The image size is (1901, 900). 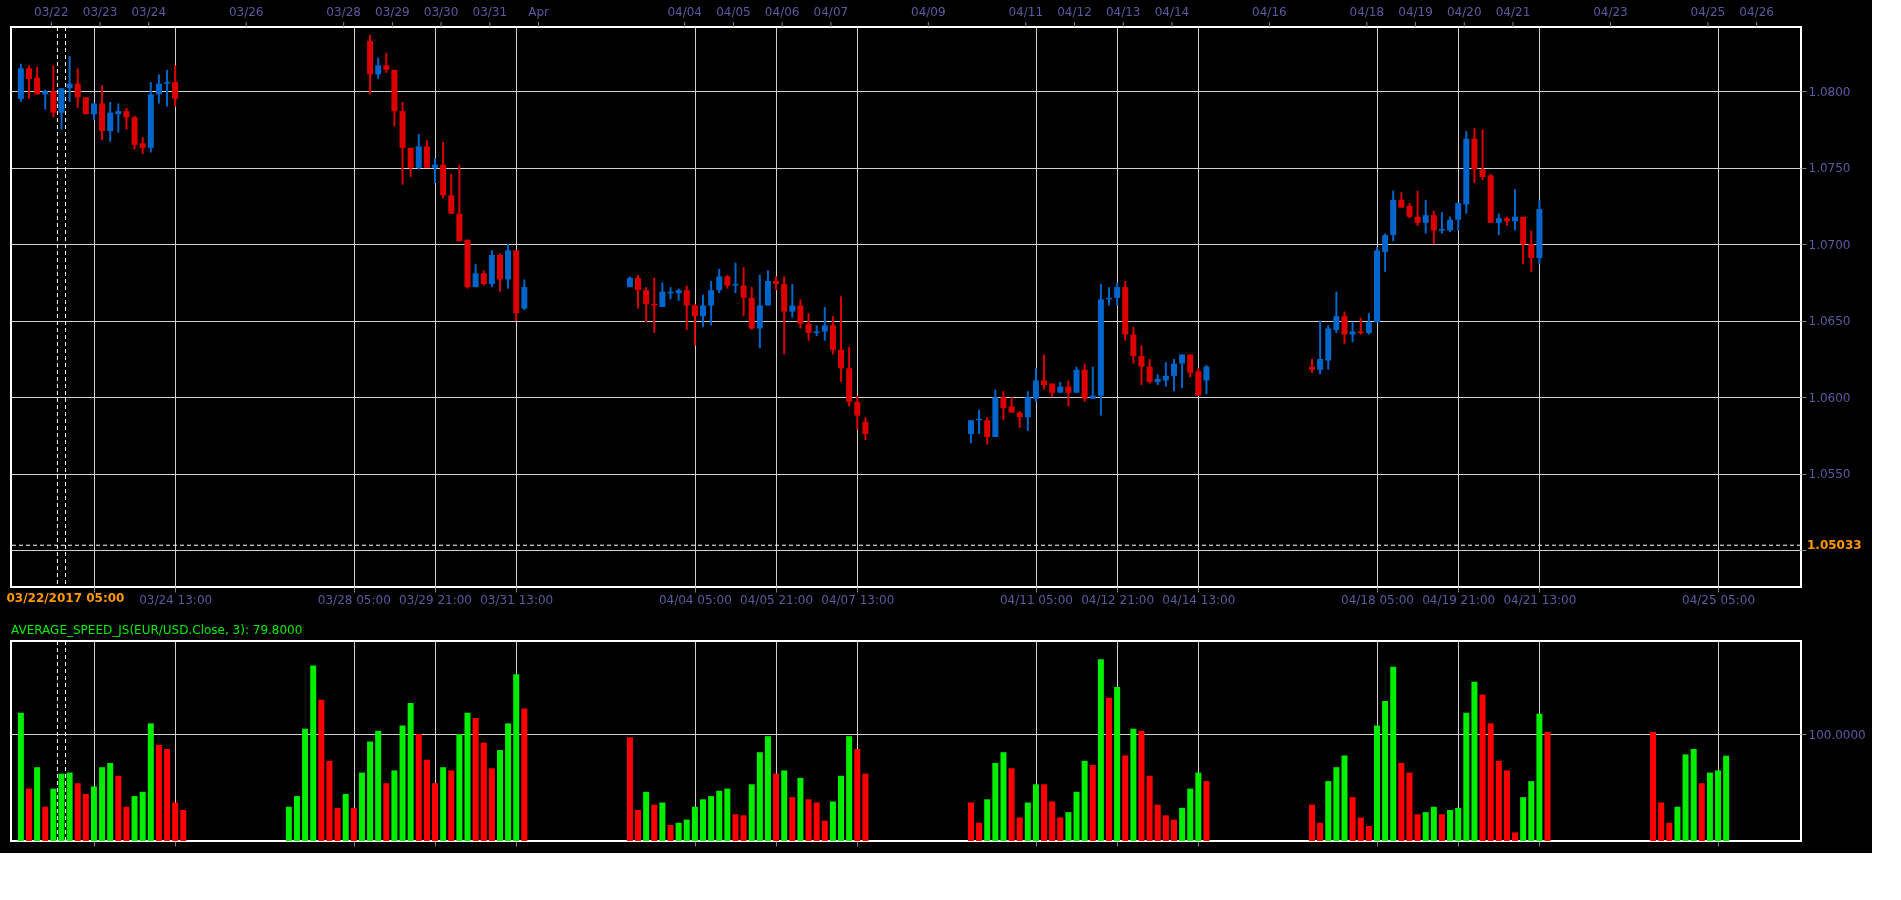 I want to click on x2-tick-label: 04/09, so click(x=928, y=12).